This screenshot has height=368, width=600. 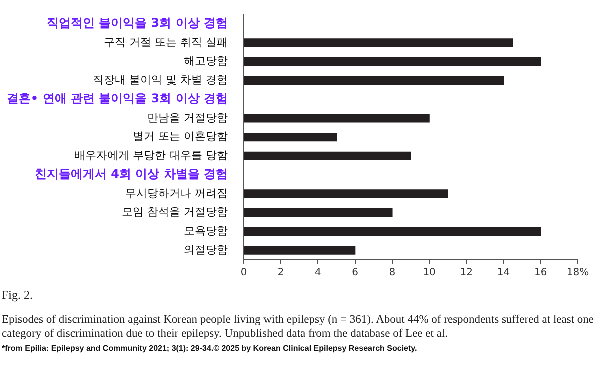 What do you see at coordinates (578, 273) in the screenshot?
I see `x-tick-label: 18%` at bounding box center [578, 273].